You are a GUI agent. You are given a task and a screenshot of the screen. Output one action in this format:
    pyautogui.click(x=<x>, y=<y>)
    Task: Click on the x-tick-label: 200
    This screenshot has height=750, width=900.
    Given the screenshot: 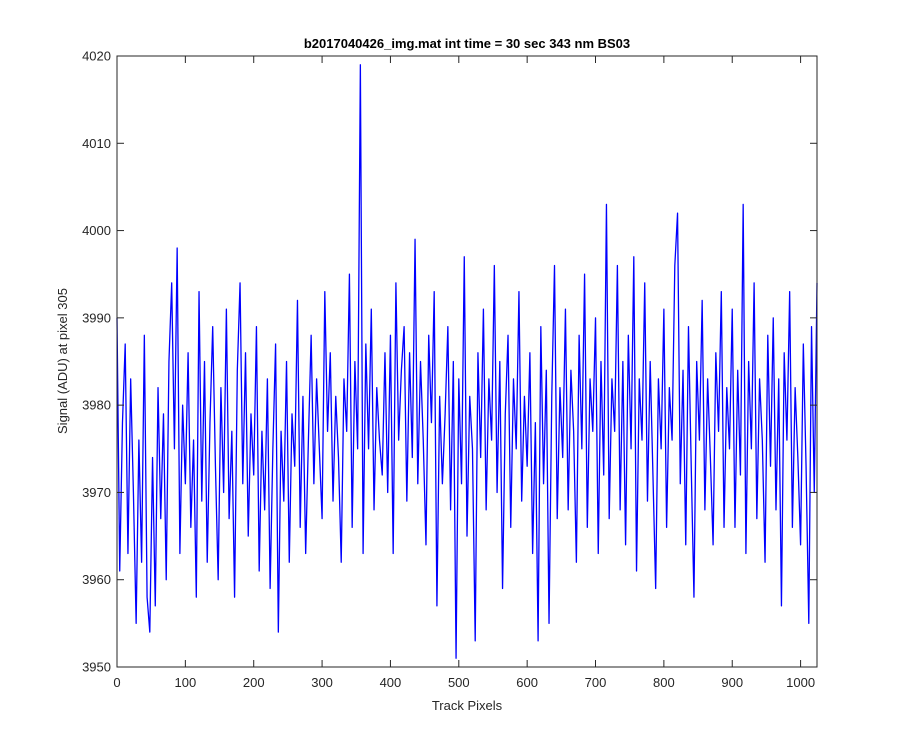 What is the action you would take?
    pyautogui.click(x=254, y=682)
    